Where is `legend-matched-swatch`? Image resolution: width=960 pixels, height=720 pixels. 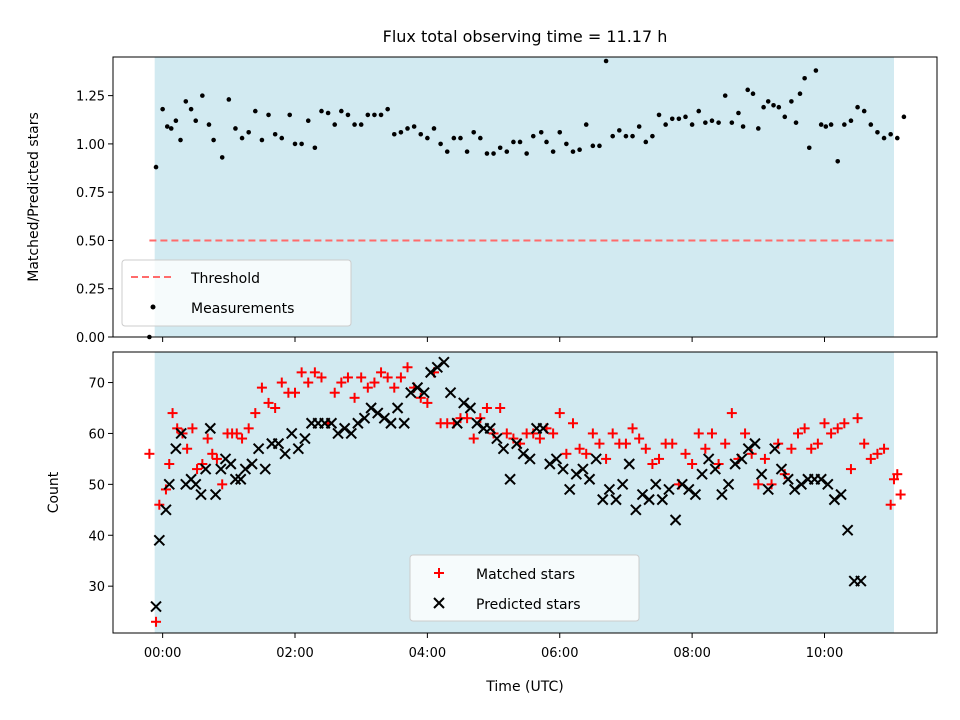 legend-matched-swatch is located at coordinates (439, 573).